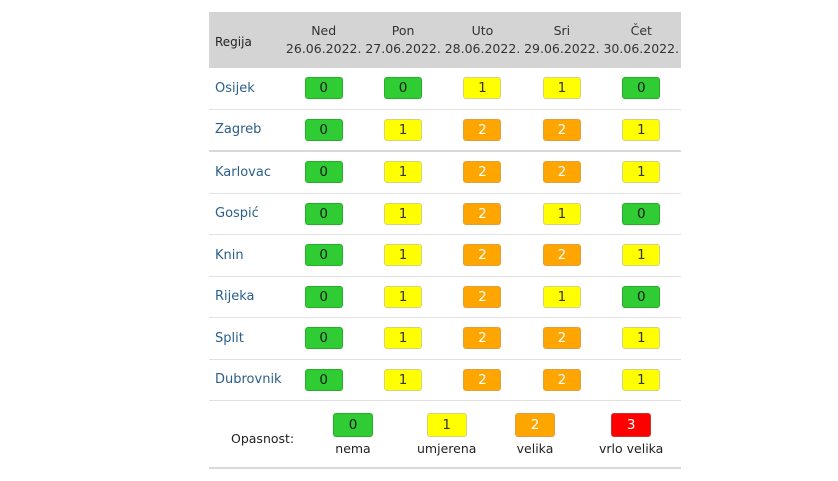  I want to click on table-row: Rijeka 0 1 2 1 0, so click(445, 297).